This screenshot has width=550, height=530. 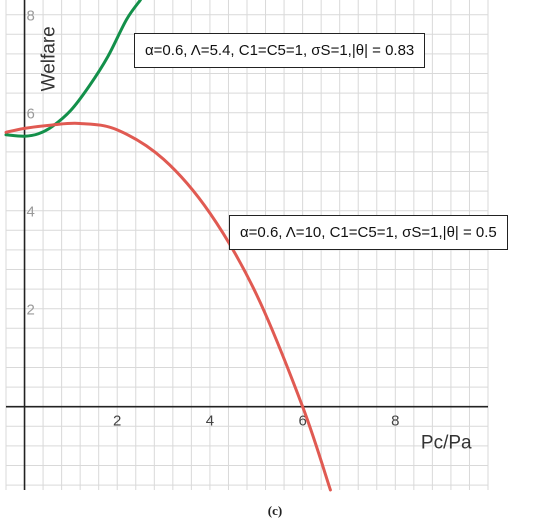 What do you see at coordinates (395, 421) in the screenshot?
I see `x-tick-label: 8` at bounding box center [395, 421].